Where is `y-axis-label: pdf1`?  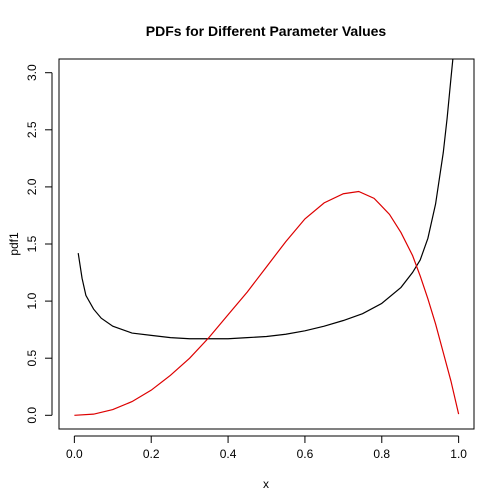 y-axis-label: pdf1 is located at coordinates (14, 244).